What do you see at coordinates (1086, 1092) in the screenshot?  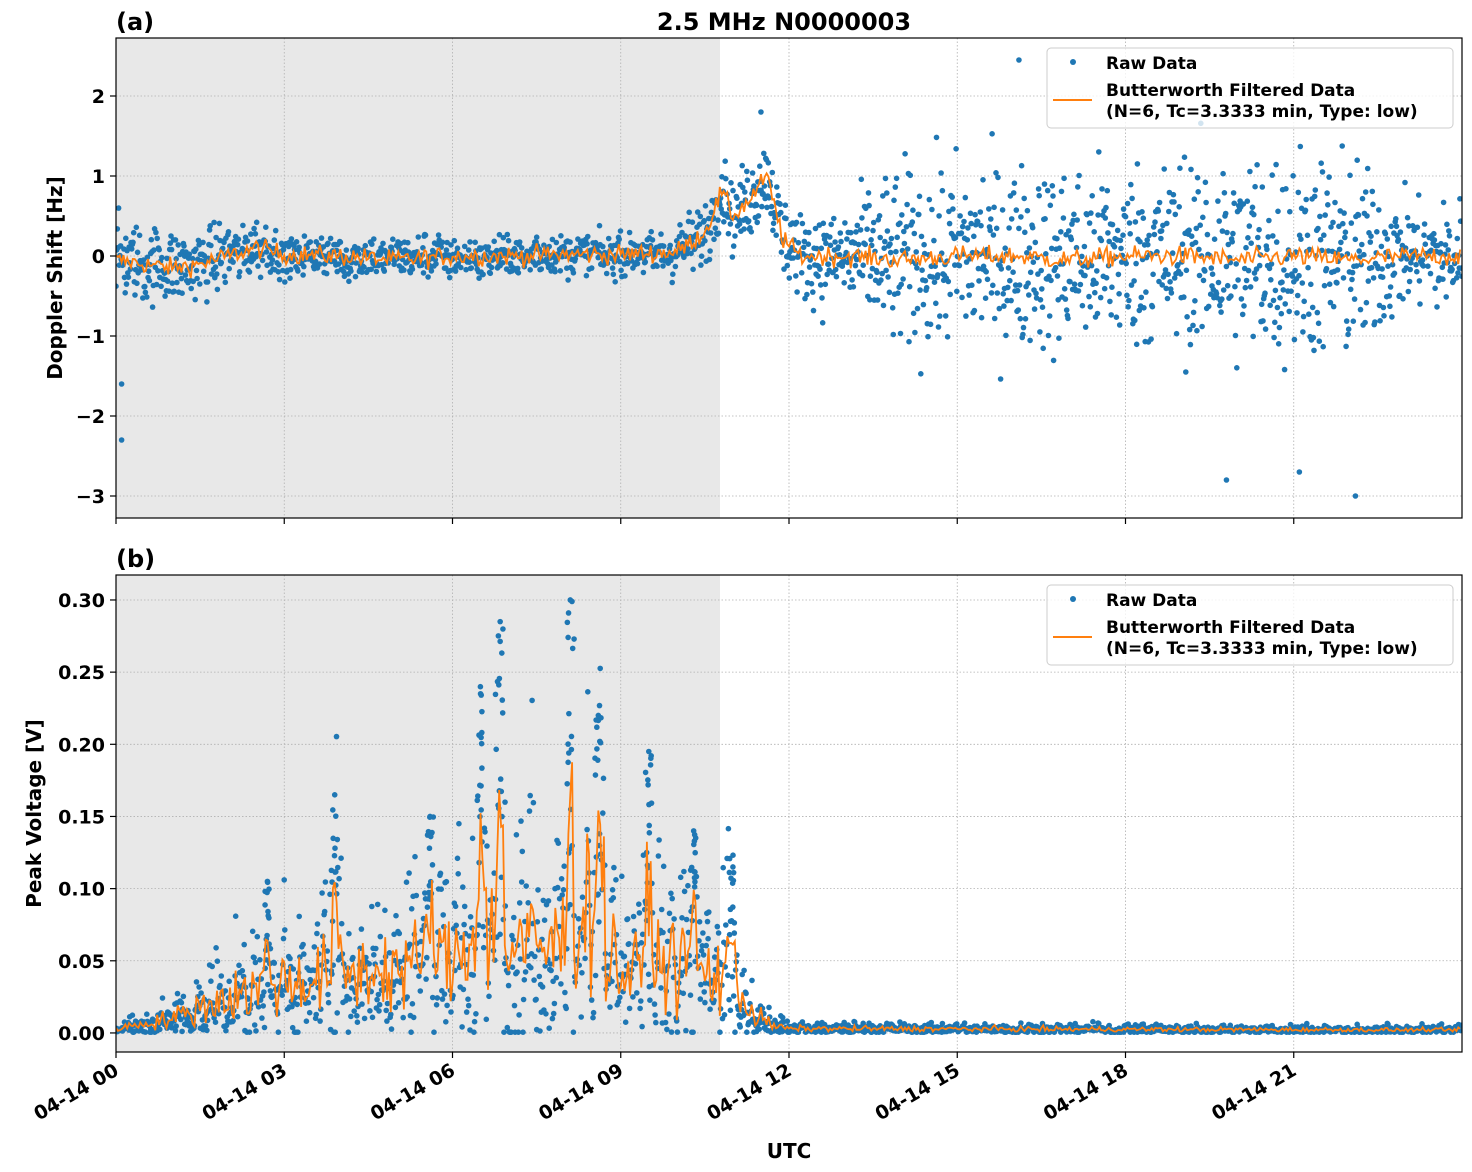 I see `x-tick-label: 04-14 18` at bounding box center [1086, 1092].